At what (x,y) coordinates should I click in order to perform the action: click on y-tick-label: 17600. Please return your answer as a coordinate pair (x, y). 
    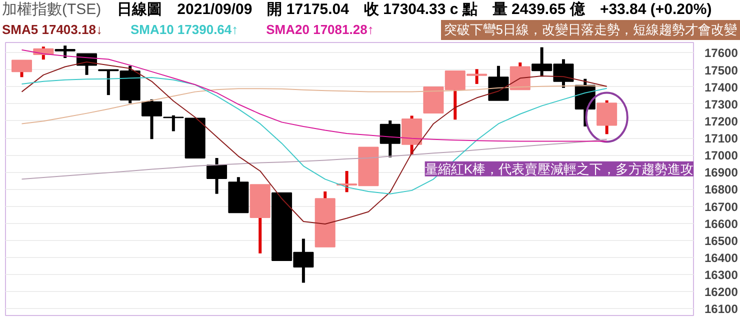
    Looking at the image, I should click on (721, 53).